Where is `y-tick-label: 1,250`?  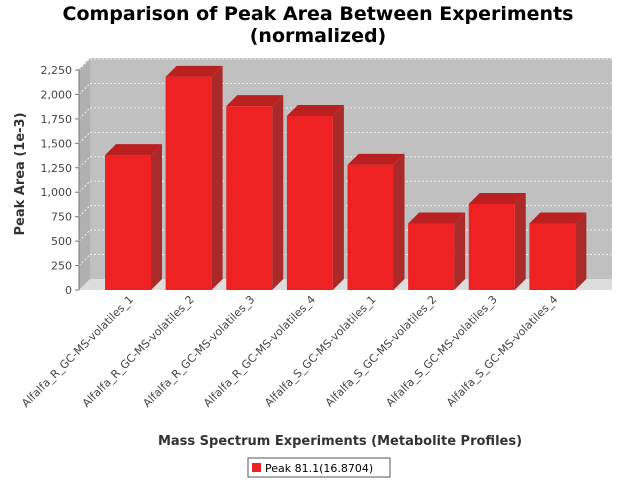 y-tick-label: 1,250 is located at coordinates (57, 168).